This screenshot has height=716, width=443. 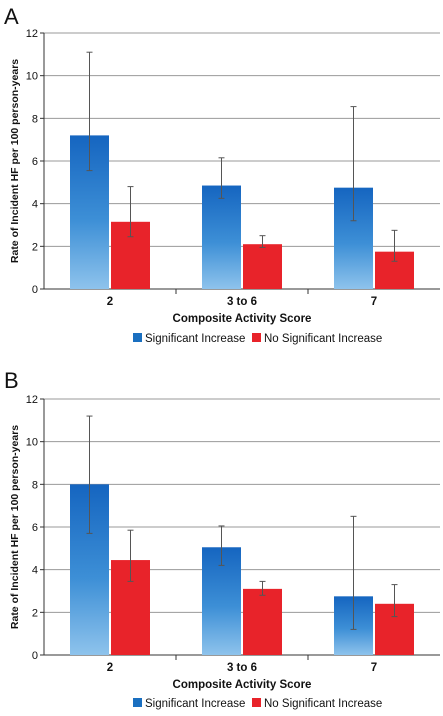 I want to click on panel-letter: B, so click(x=11, y=380).